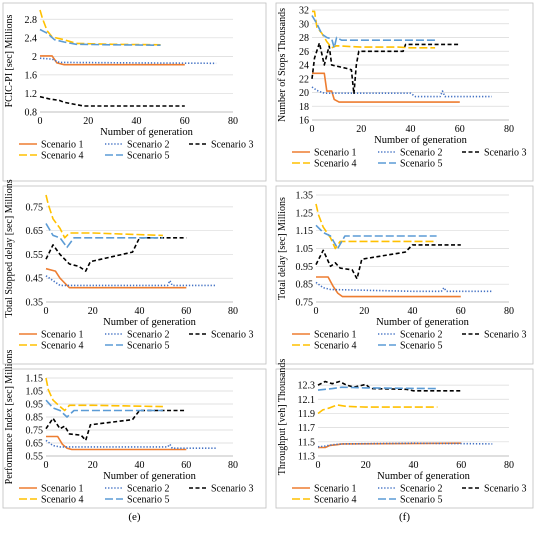 The height and width of the screenshot is (550, 536). Describe the element at coordinates (134, 517) in the screenshot. I see `panel-label: (e)` at that location.